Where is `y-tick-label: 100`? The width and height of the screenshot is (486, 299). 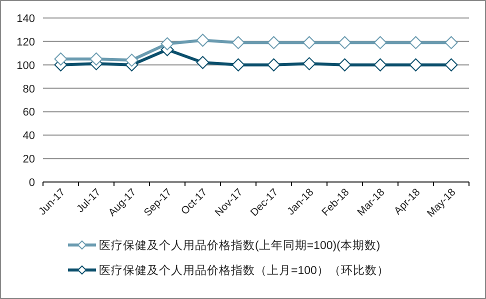
y-tick-label: 100 is located at coordinates (25, 66).